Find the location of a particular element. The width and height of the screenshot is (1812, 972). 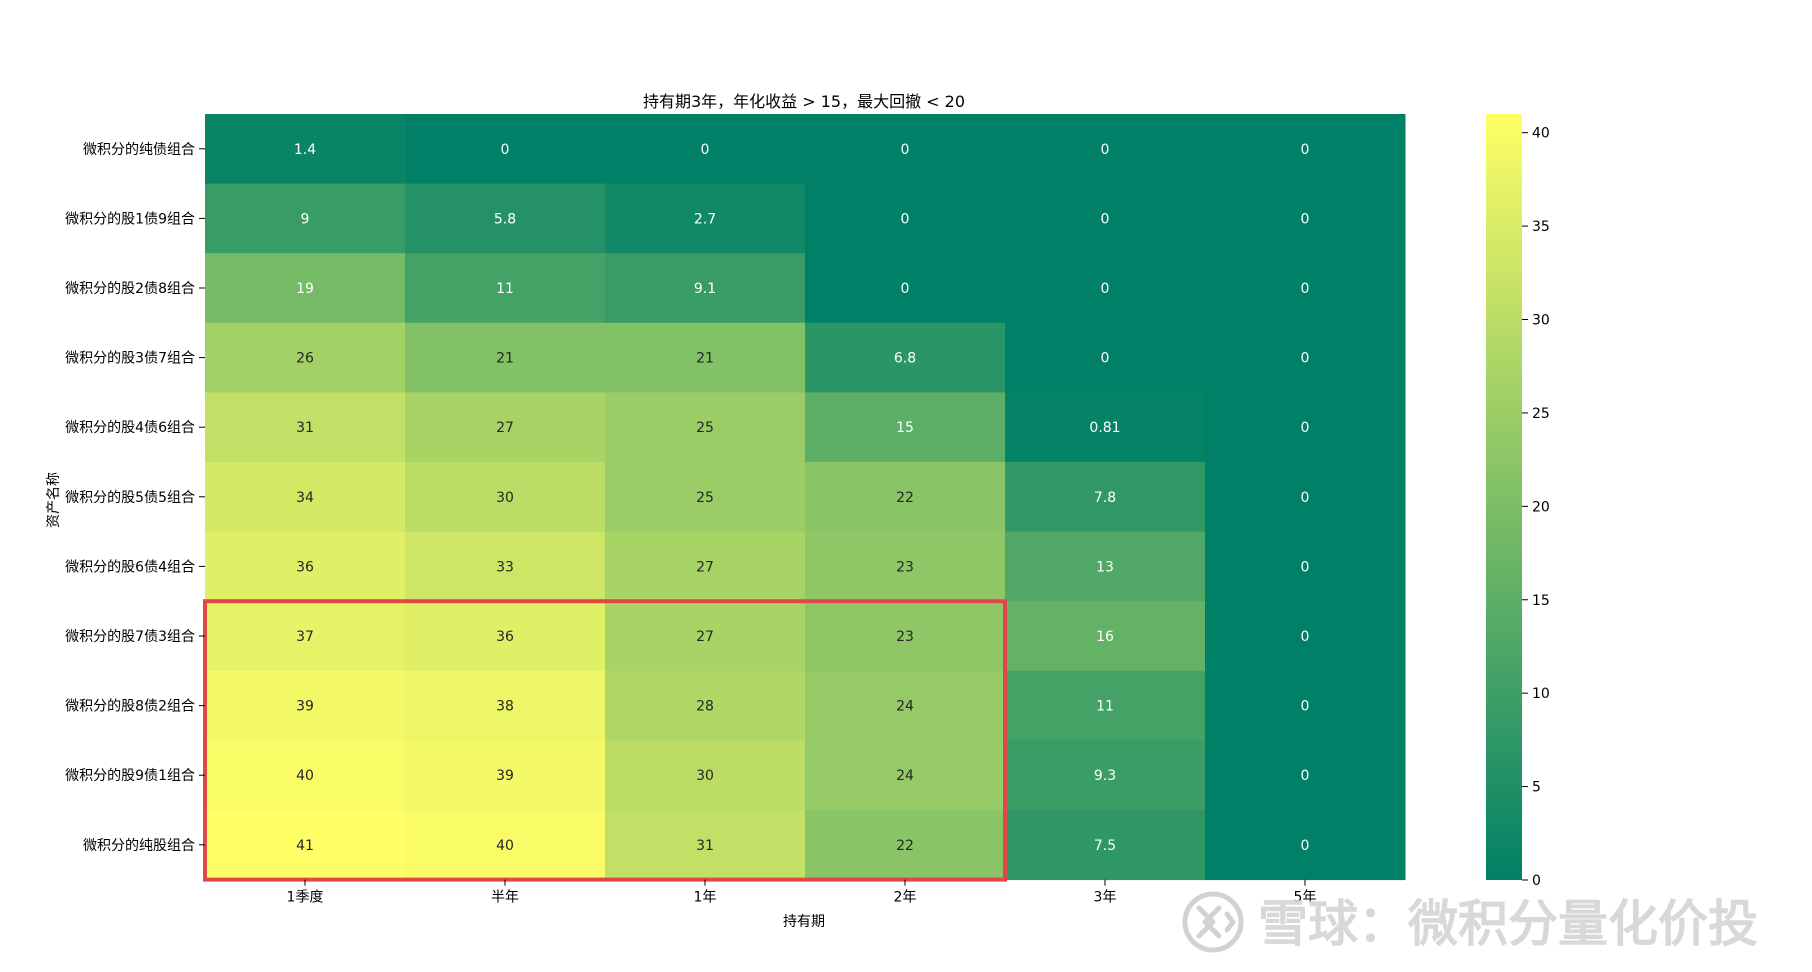

watermark: 雪球：微积分量化价投 is located at coordinates (1470, 922).